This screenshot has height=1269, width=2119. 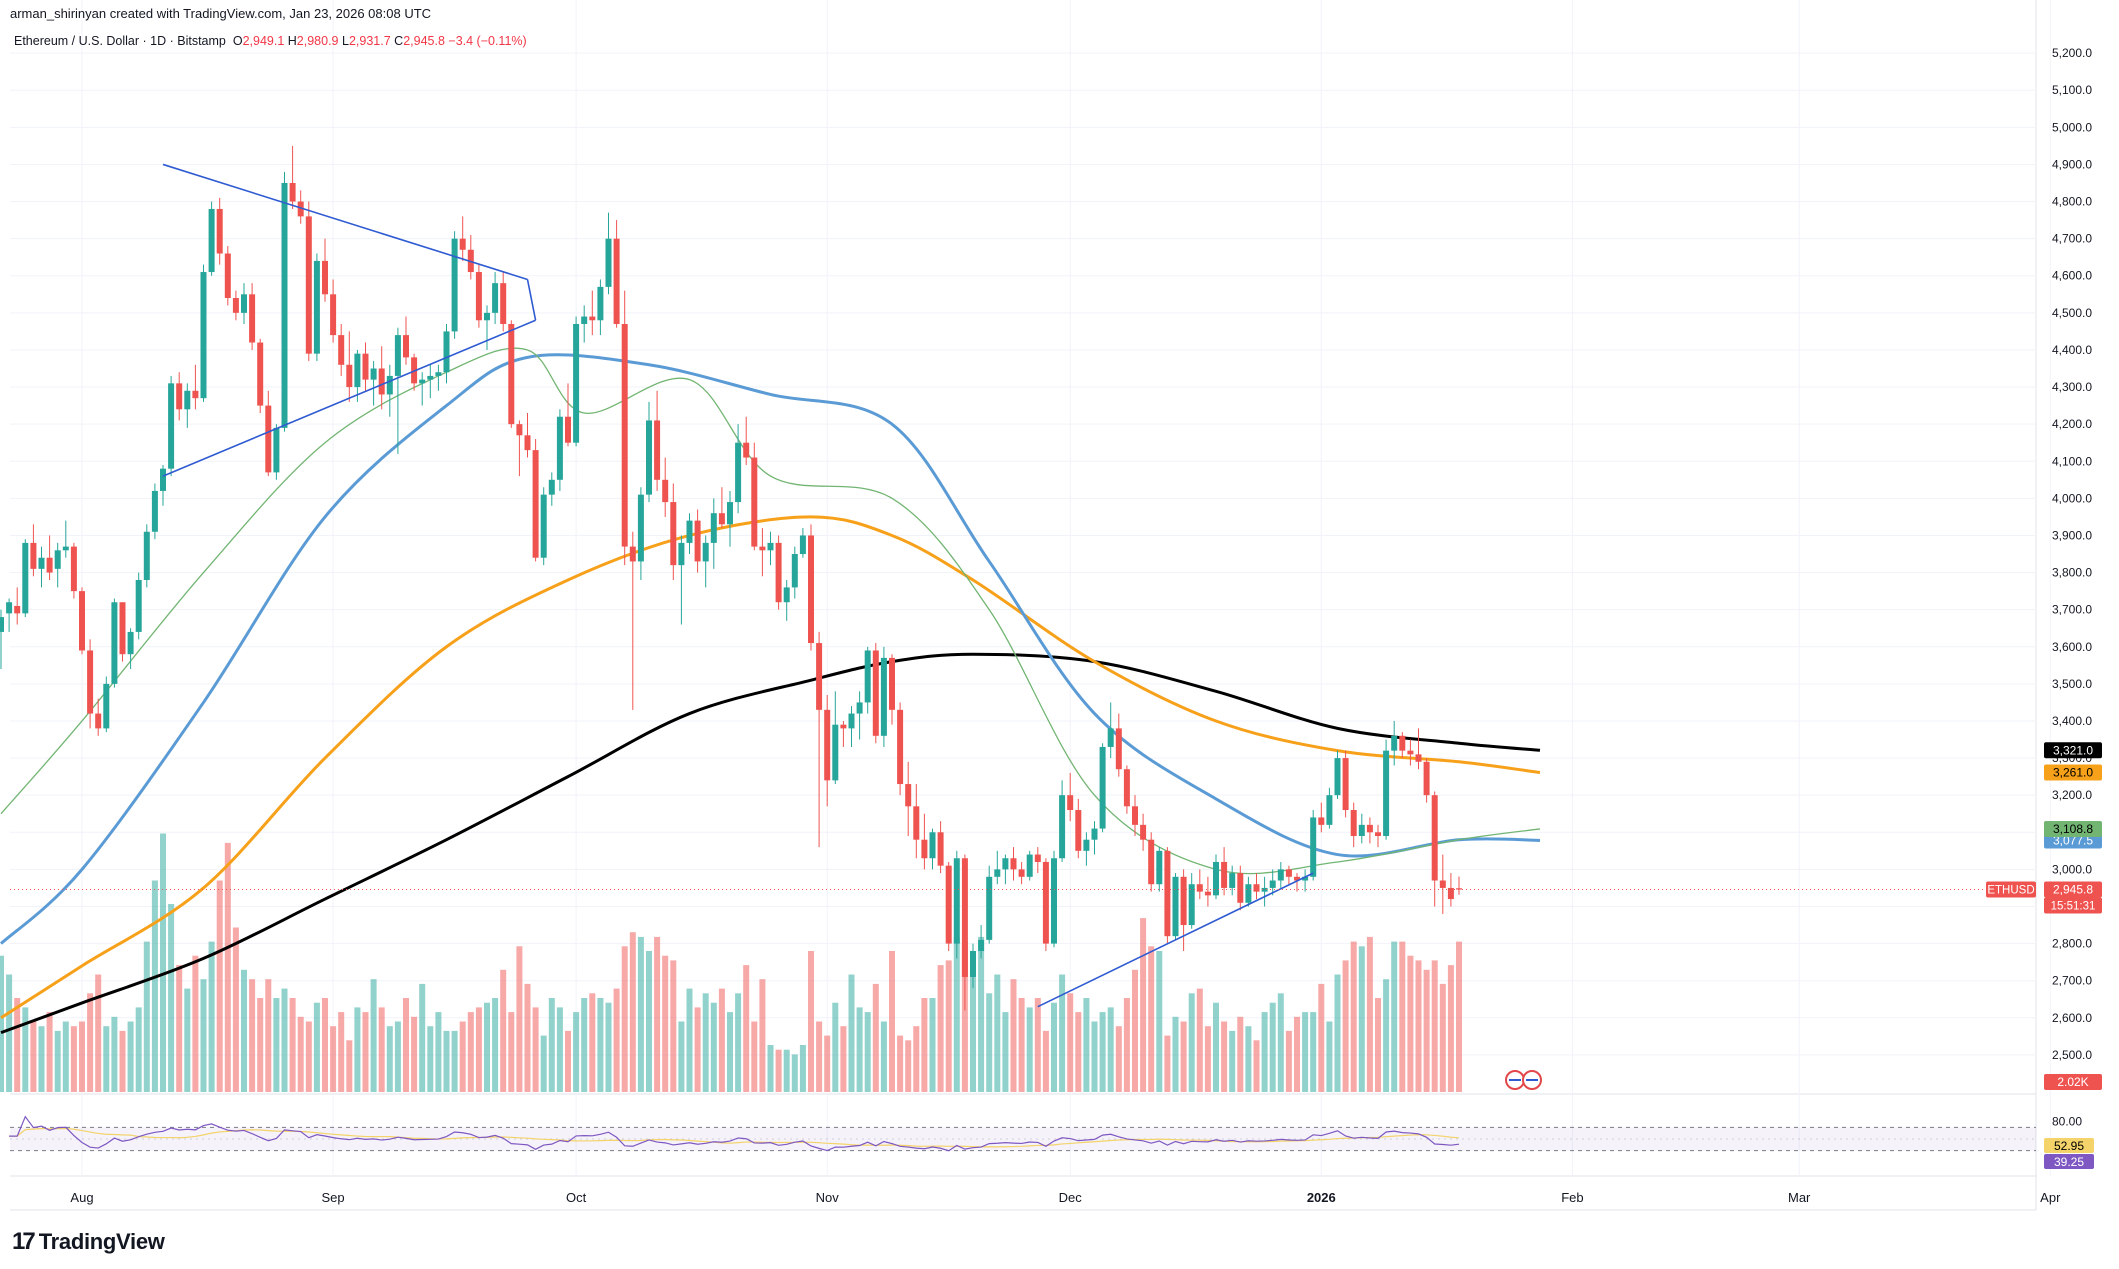 What do you see at coordinates (2072, 869) in the screenshot?
I see `y-tick-label: 3,000.0` at bounding box center [2072, 869].